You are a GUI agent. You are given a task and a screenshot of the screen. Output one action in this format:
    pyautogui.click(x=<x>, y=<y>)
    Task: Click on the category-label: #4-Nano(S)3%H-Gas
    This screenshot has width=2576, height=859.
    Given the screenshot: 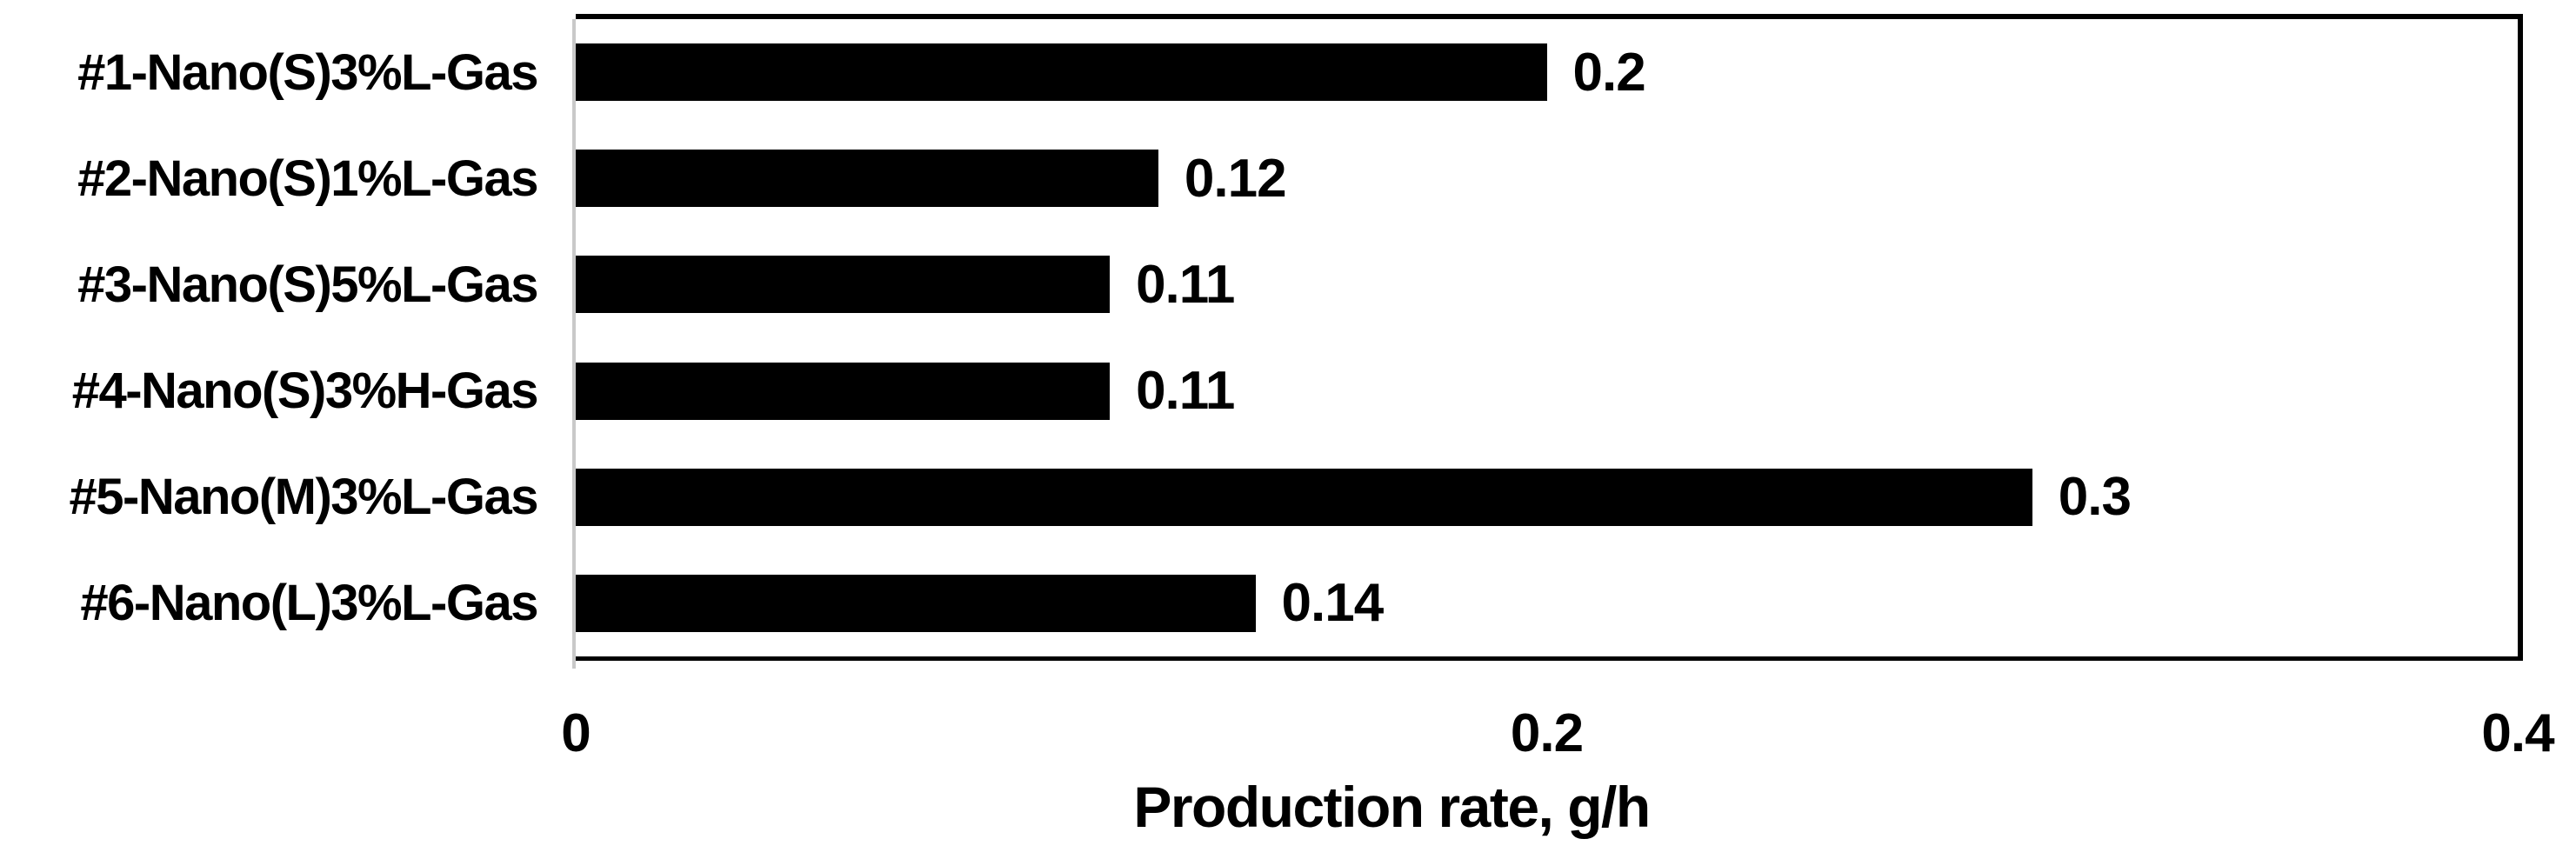 What is the action you would take?
    pyautogui.click(x=305, y=391)
    